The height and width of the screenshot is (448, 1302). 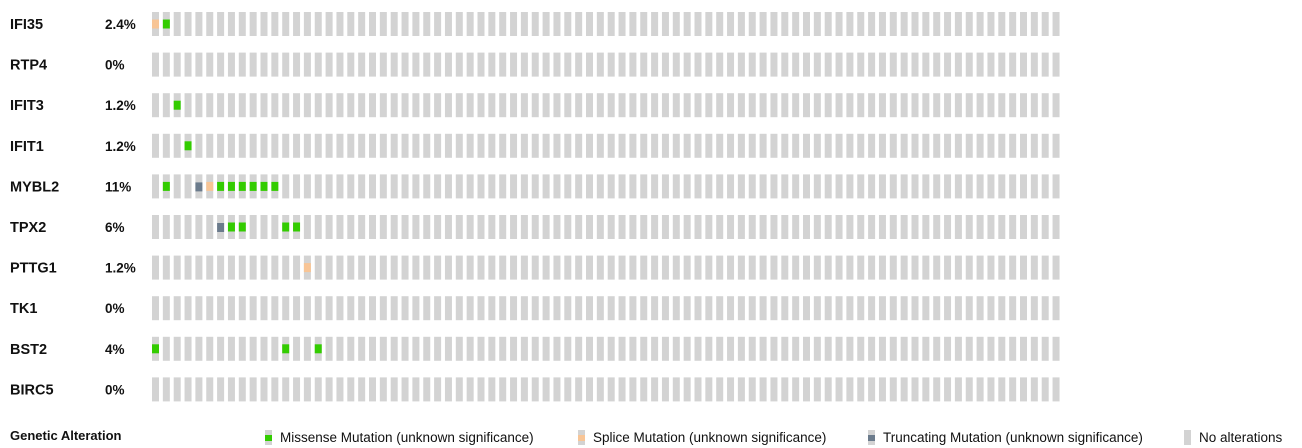 What do you see at coordinates (115, 349) in the screenshot?
I see `alteration-percent: 4%` at bounding box center [115, 349].